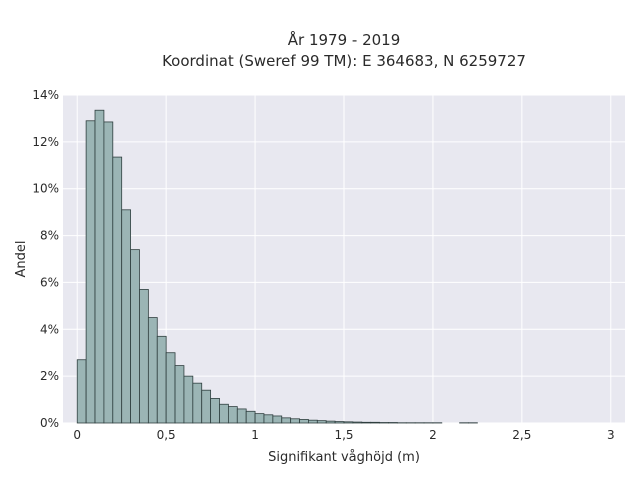  I want to click on y-tick-label: 14%, so click(45, 95).